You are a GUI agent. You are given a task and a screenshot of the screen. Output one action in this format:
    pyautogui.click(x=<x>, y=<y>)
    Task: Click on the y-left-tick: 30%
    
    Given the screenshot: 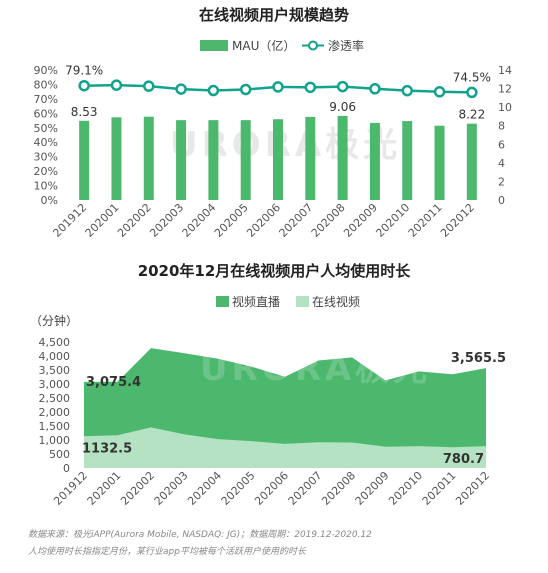 What is the action you would take?
    pyautogui.click(x=46, y=157)
    